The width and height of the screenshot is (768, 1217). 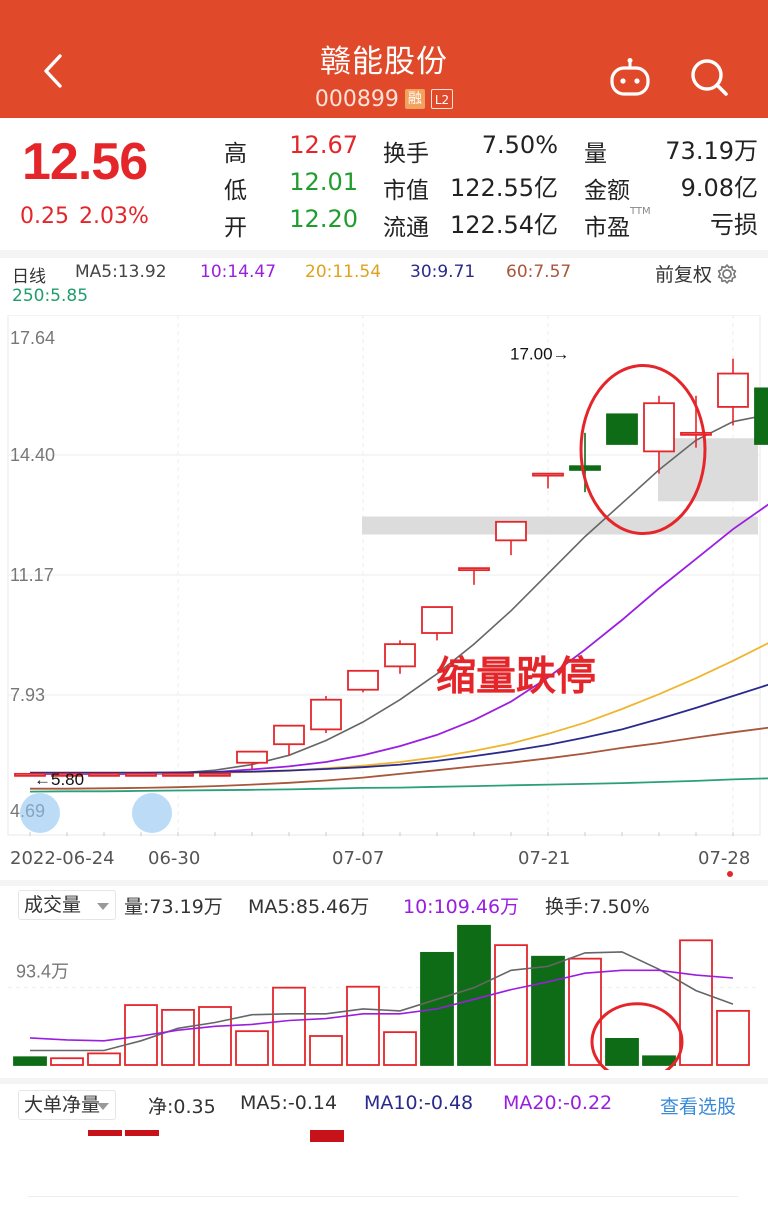 I want to click on limit-down-annotation: 缩量跌停, so click(x=516, y=676).